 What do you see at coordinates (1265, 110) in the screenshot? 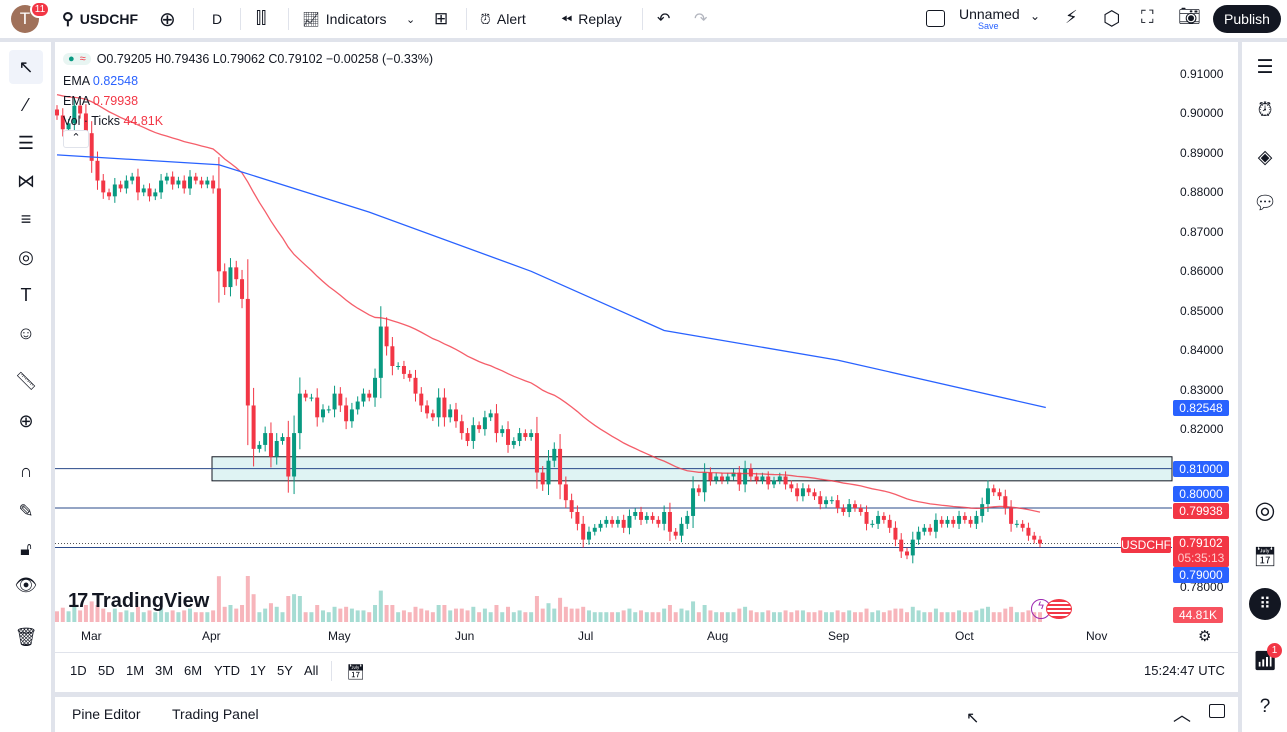
I see `alerts-clock-icon: ⏰︎` at bounding box center [1265, 110].